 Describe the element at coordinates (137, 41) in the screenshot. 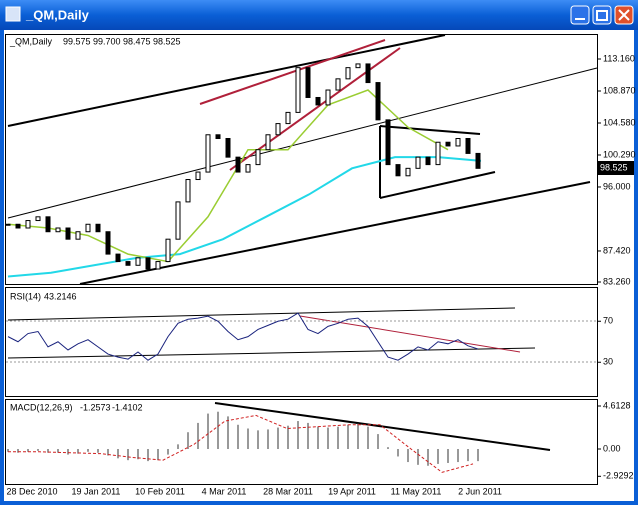

I see `ohlc-value: 98.475` at that location.